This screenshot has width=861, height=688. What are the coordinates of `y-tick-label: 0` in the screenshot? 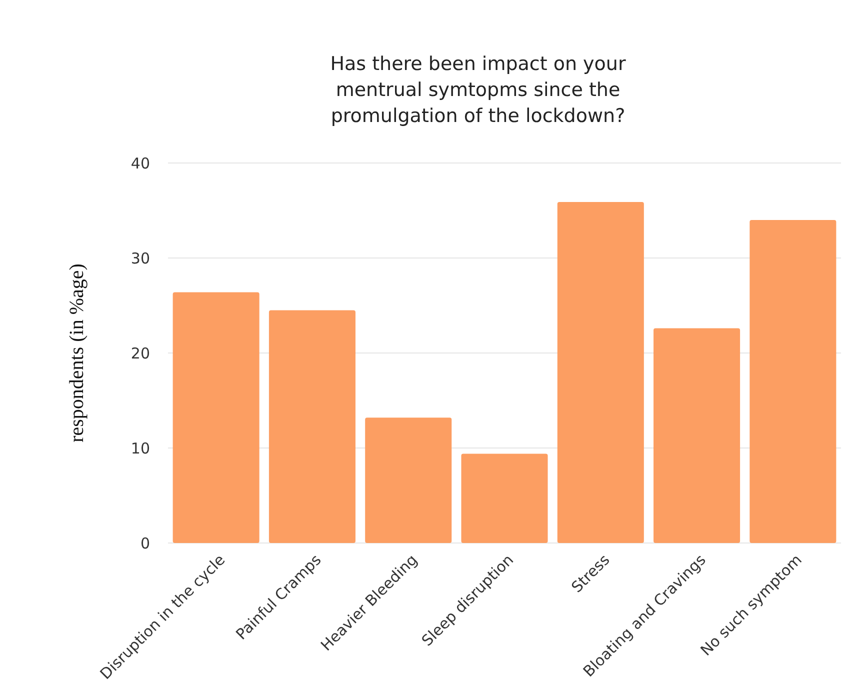 It's located at (145, 543).